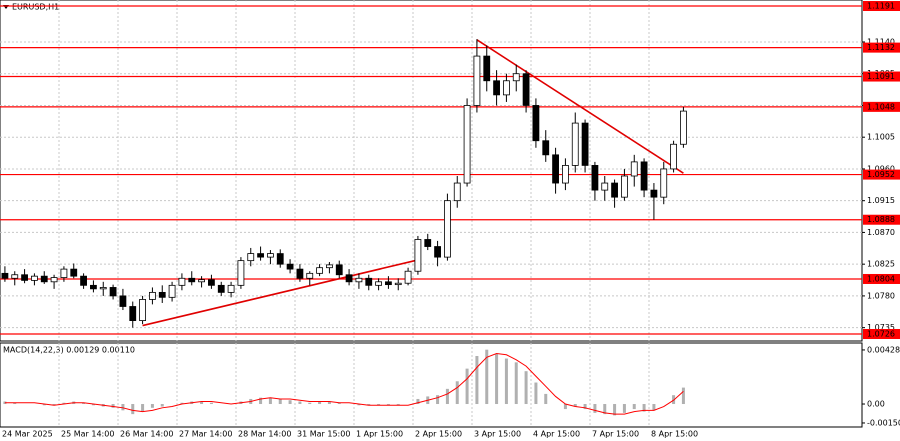  Describe the element at coordinates (876, 404) in the screenshot. I see `y-tick-label: 0.00` at that location.